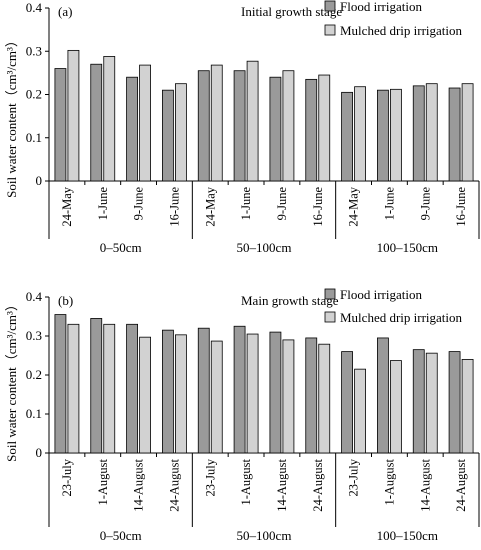  Describe the element at coordinates (65, 300) in the screenshot. I see `panel-label: (b)` at that location.